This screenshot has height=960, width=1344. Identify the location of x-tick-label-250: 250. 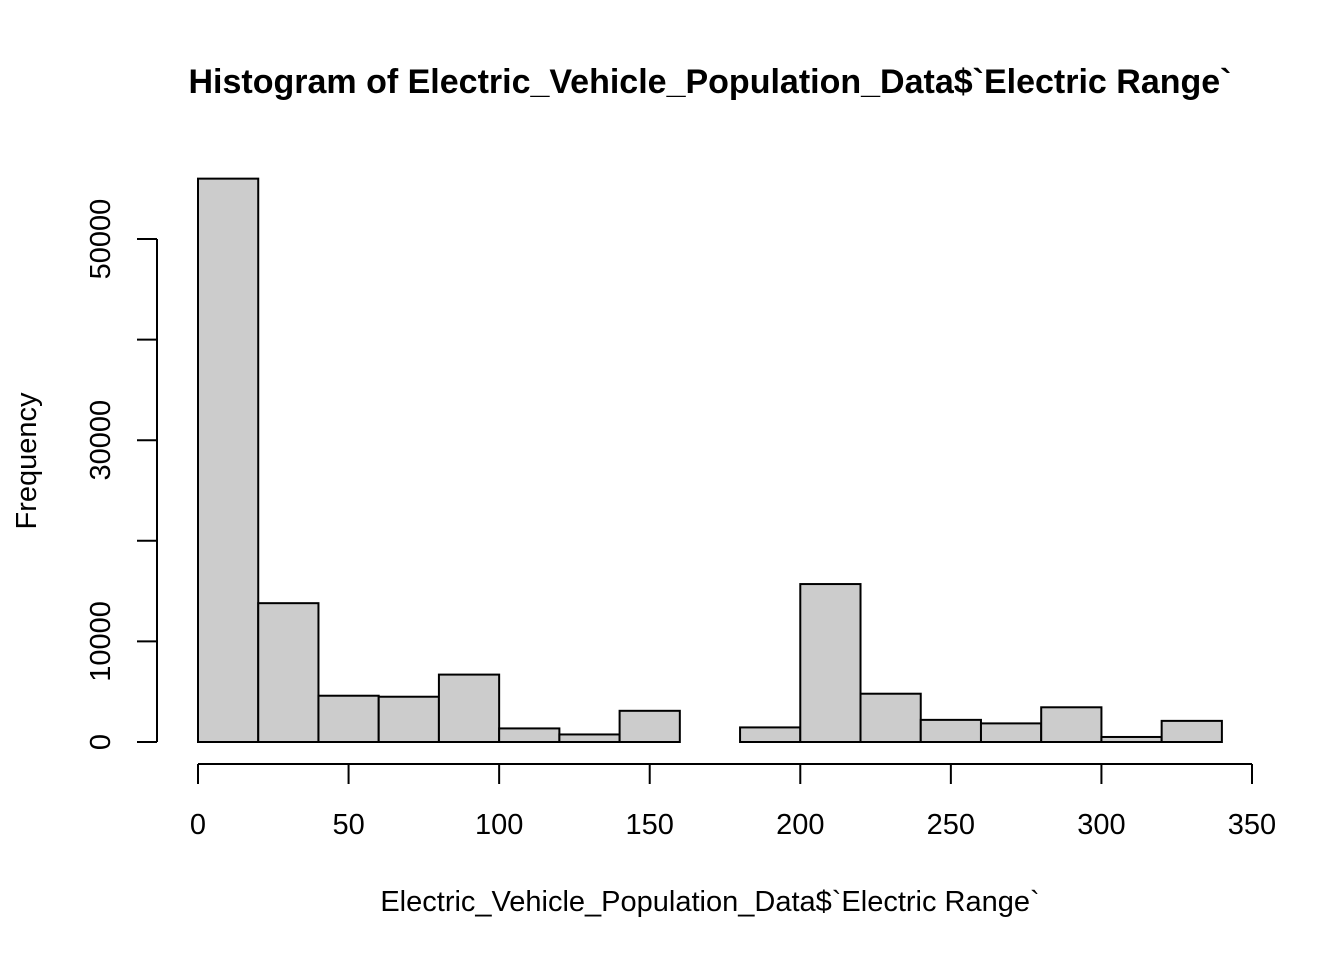
(951, 825).